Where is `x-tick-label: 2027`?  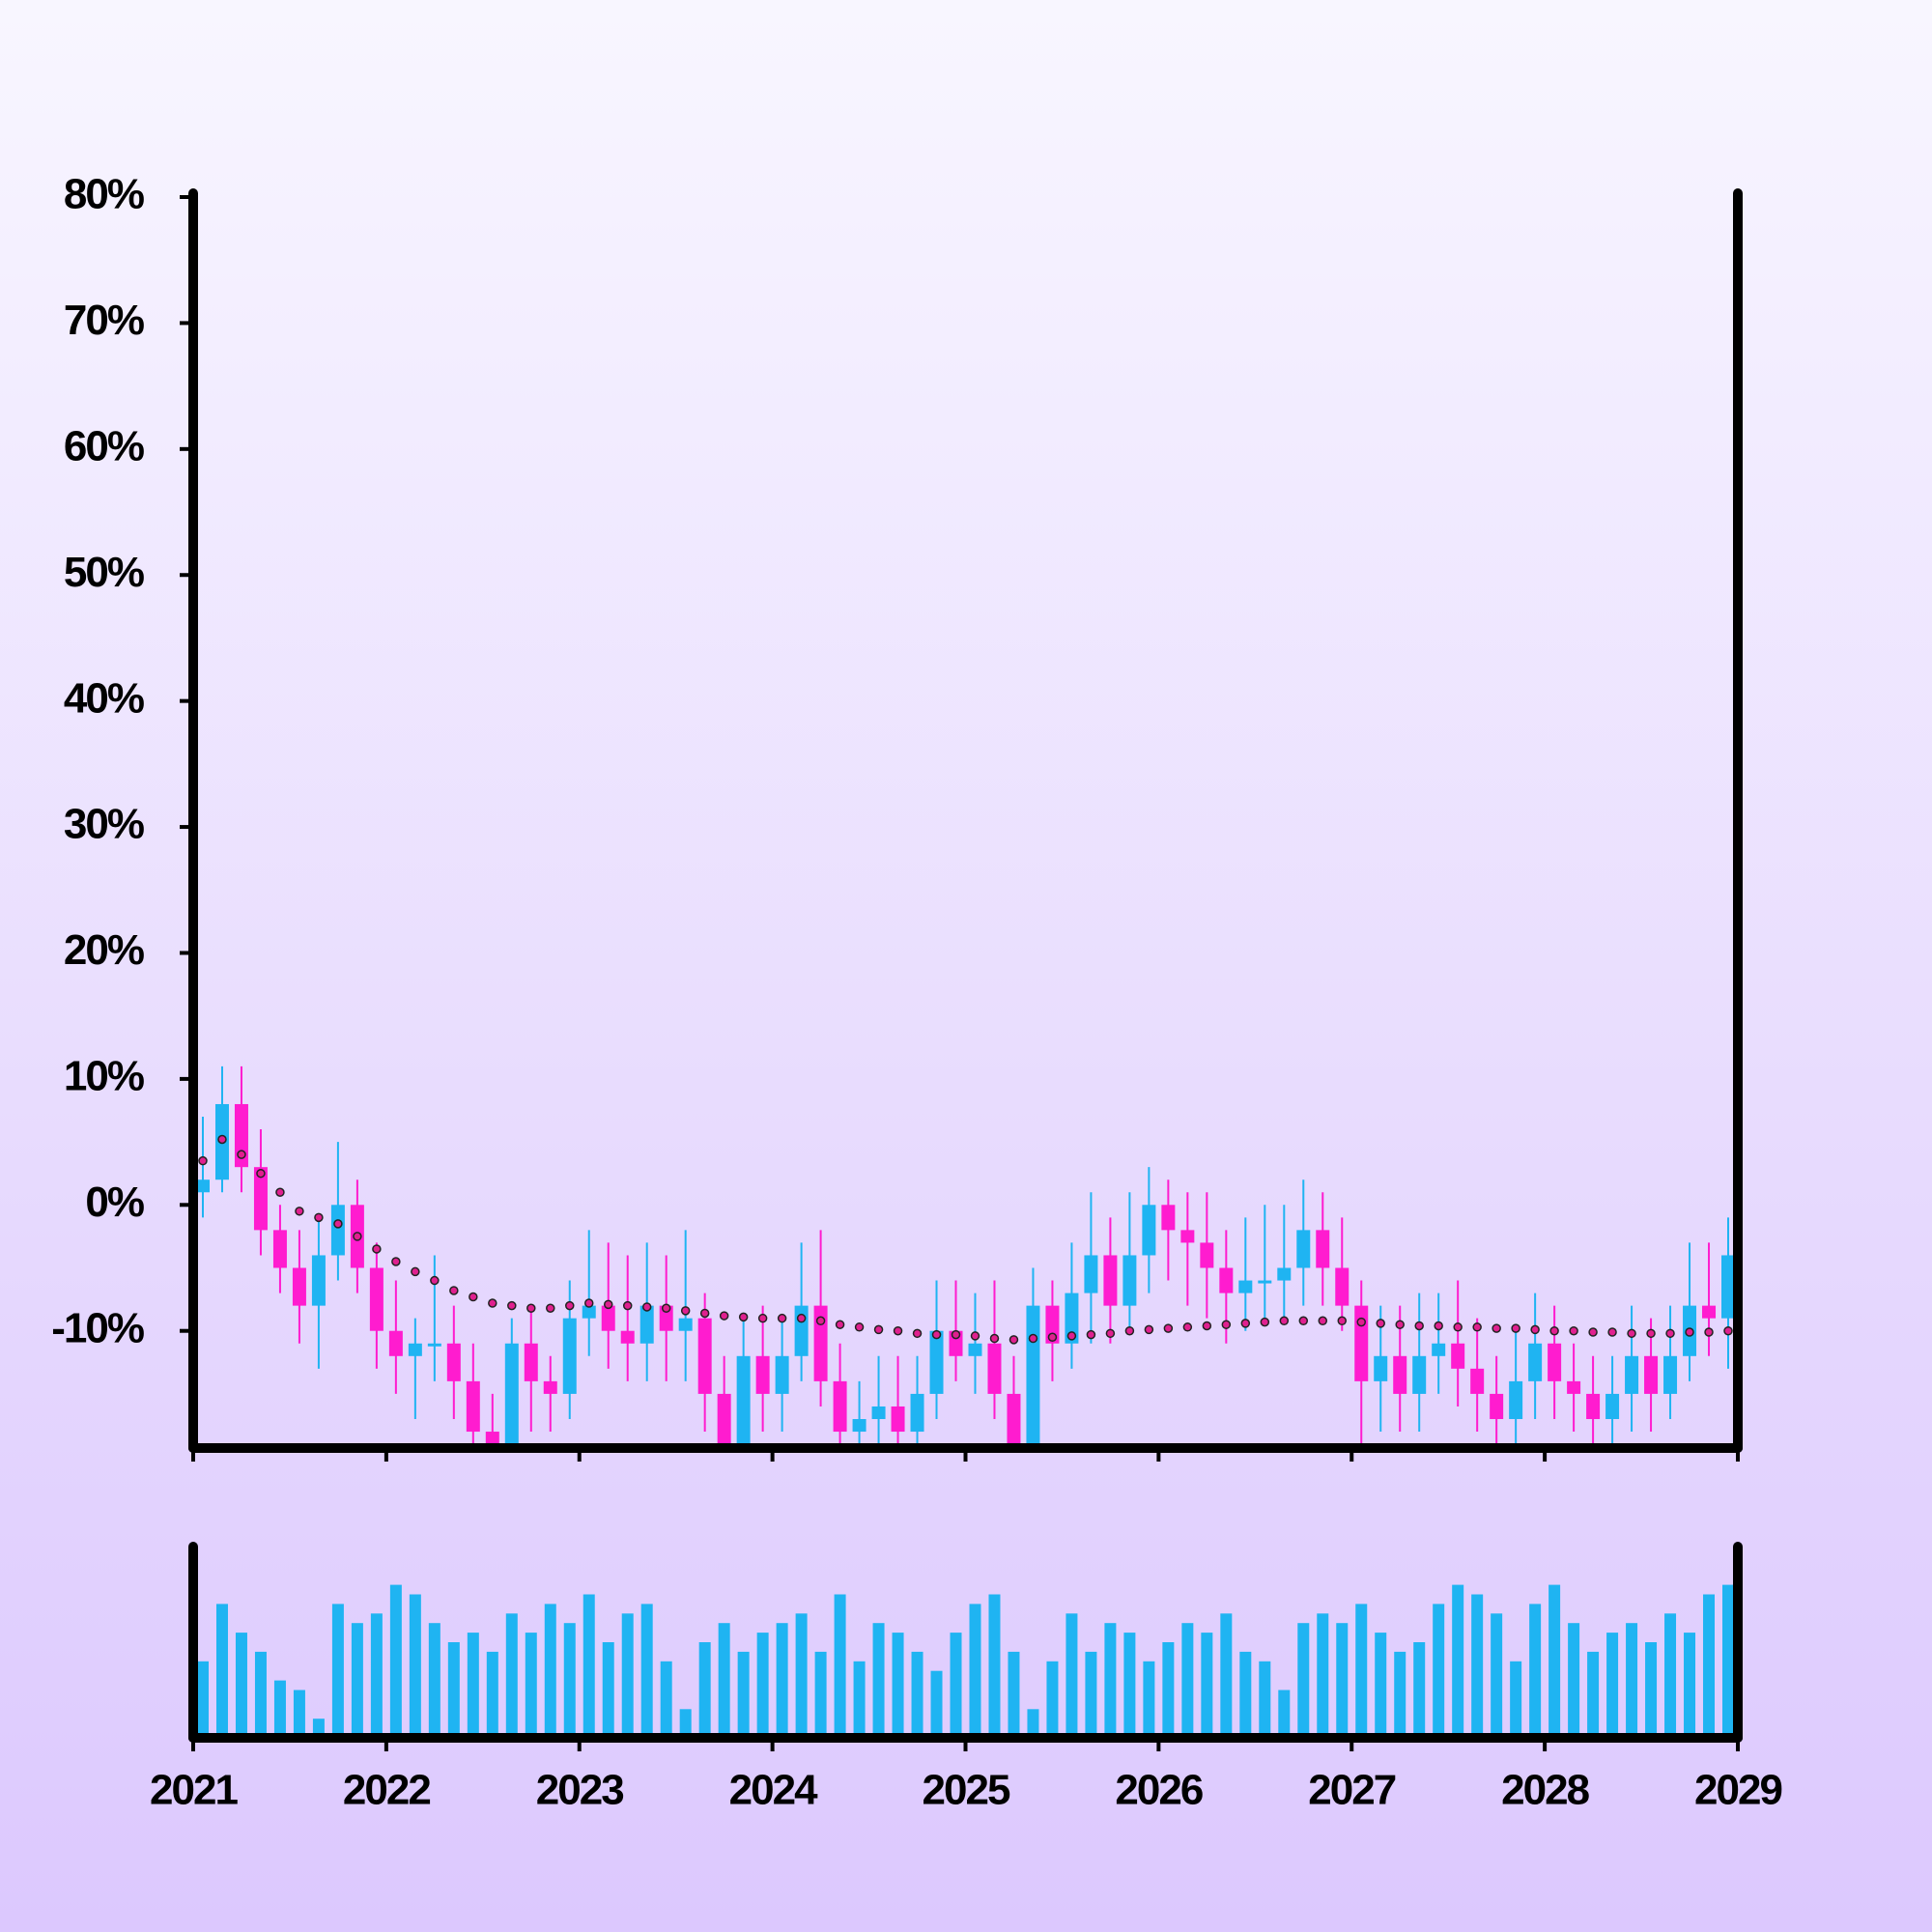 x-tick-label: 2027 is located at coordinates (1351, 1790).